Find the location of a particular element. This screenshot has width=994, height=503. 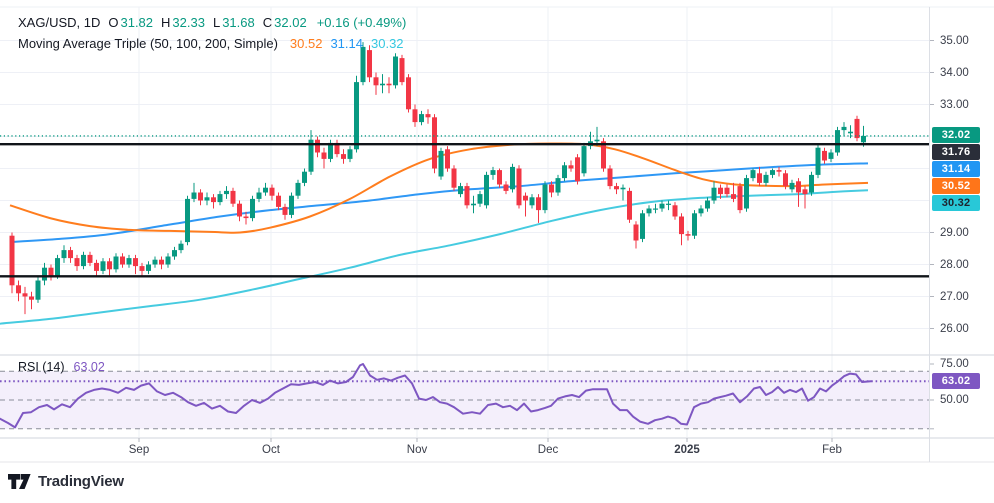

resistance-level-badge: 31.76 is located at coordinates (956, 152).